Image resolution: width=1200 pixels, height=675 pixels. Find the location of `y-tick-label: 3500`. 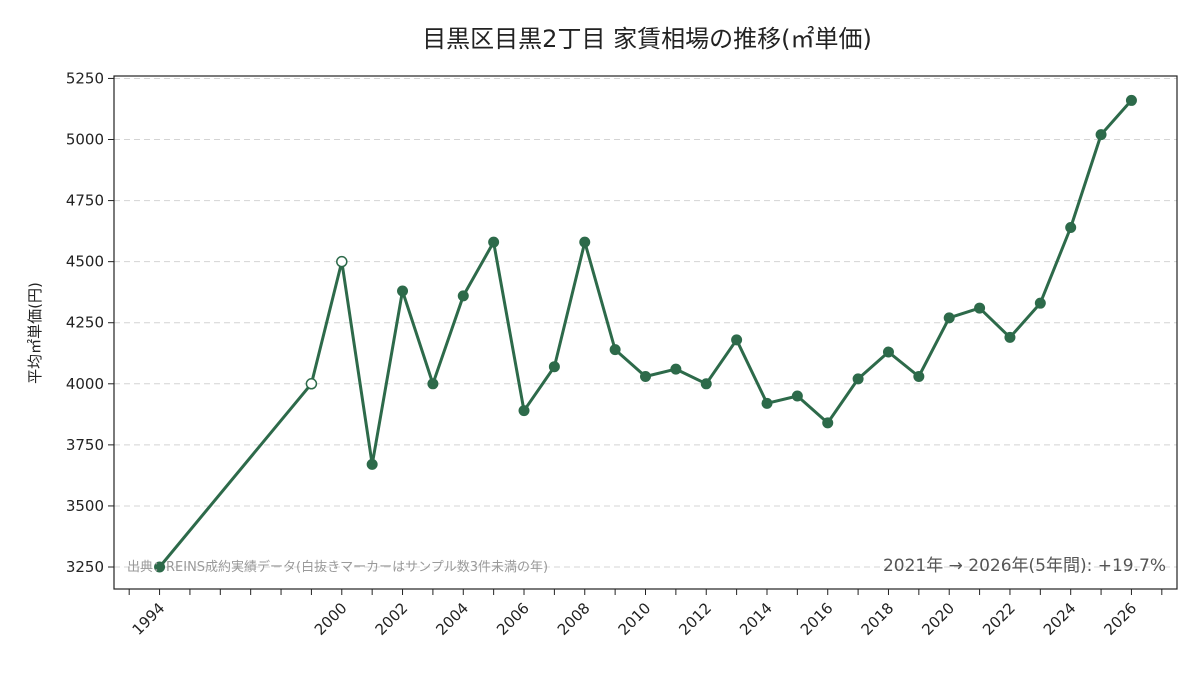

y-tick-label: 3500 is located at coordinates (85, 506).